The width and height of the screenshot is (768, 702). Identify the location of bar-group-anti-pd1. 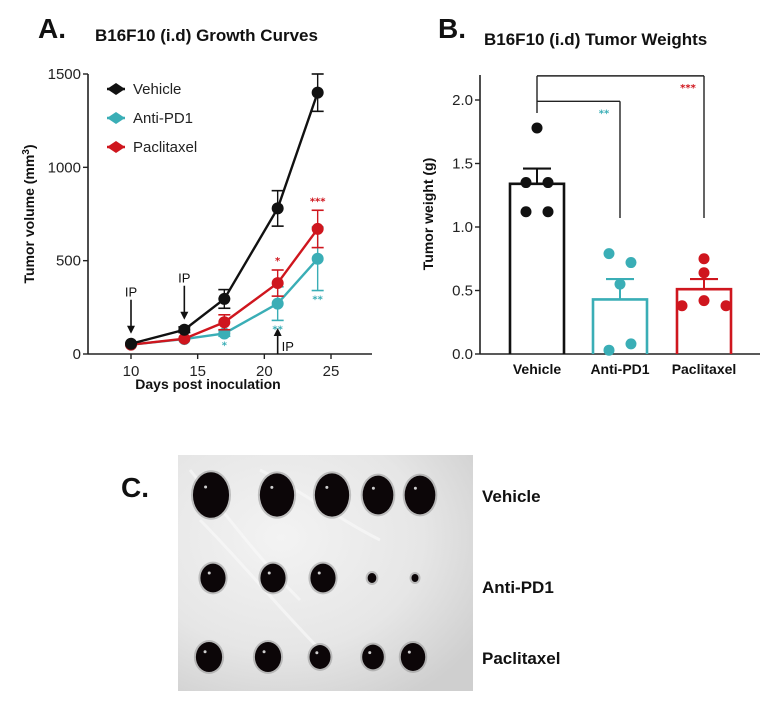
(620, 302).